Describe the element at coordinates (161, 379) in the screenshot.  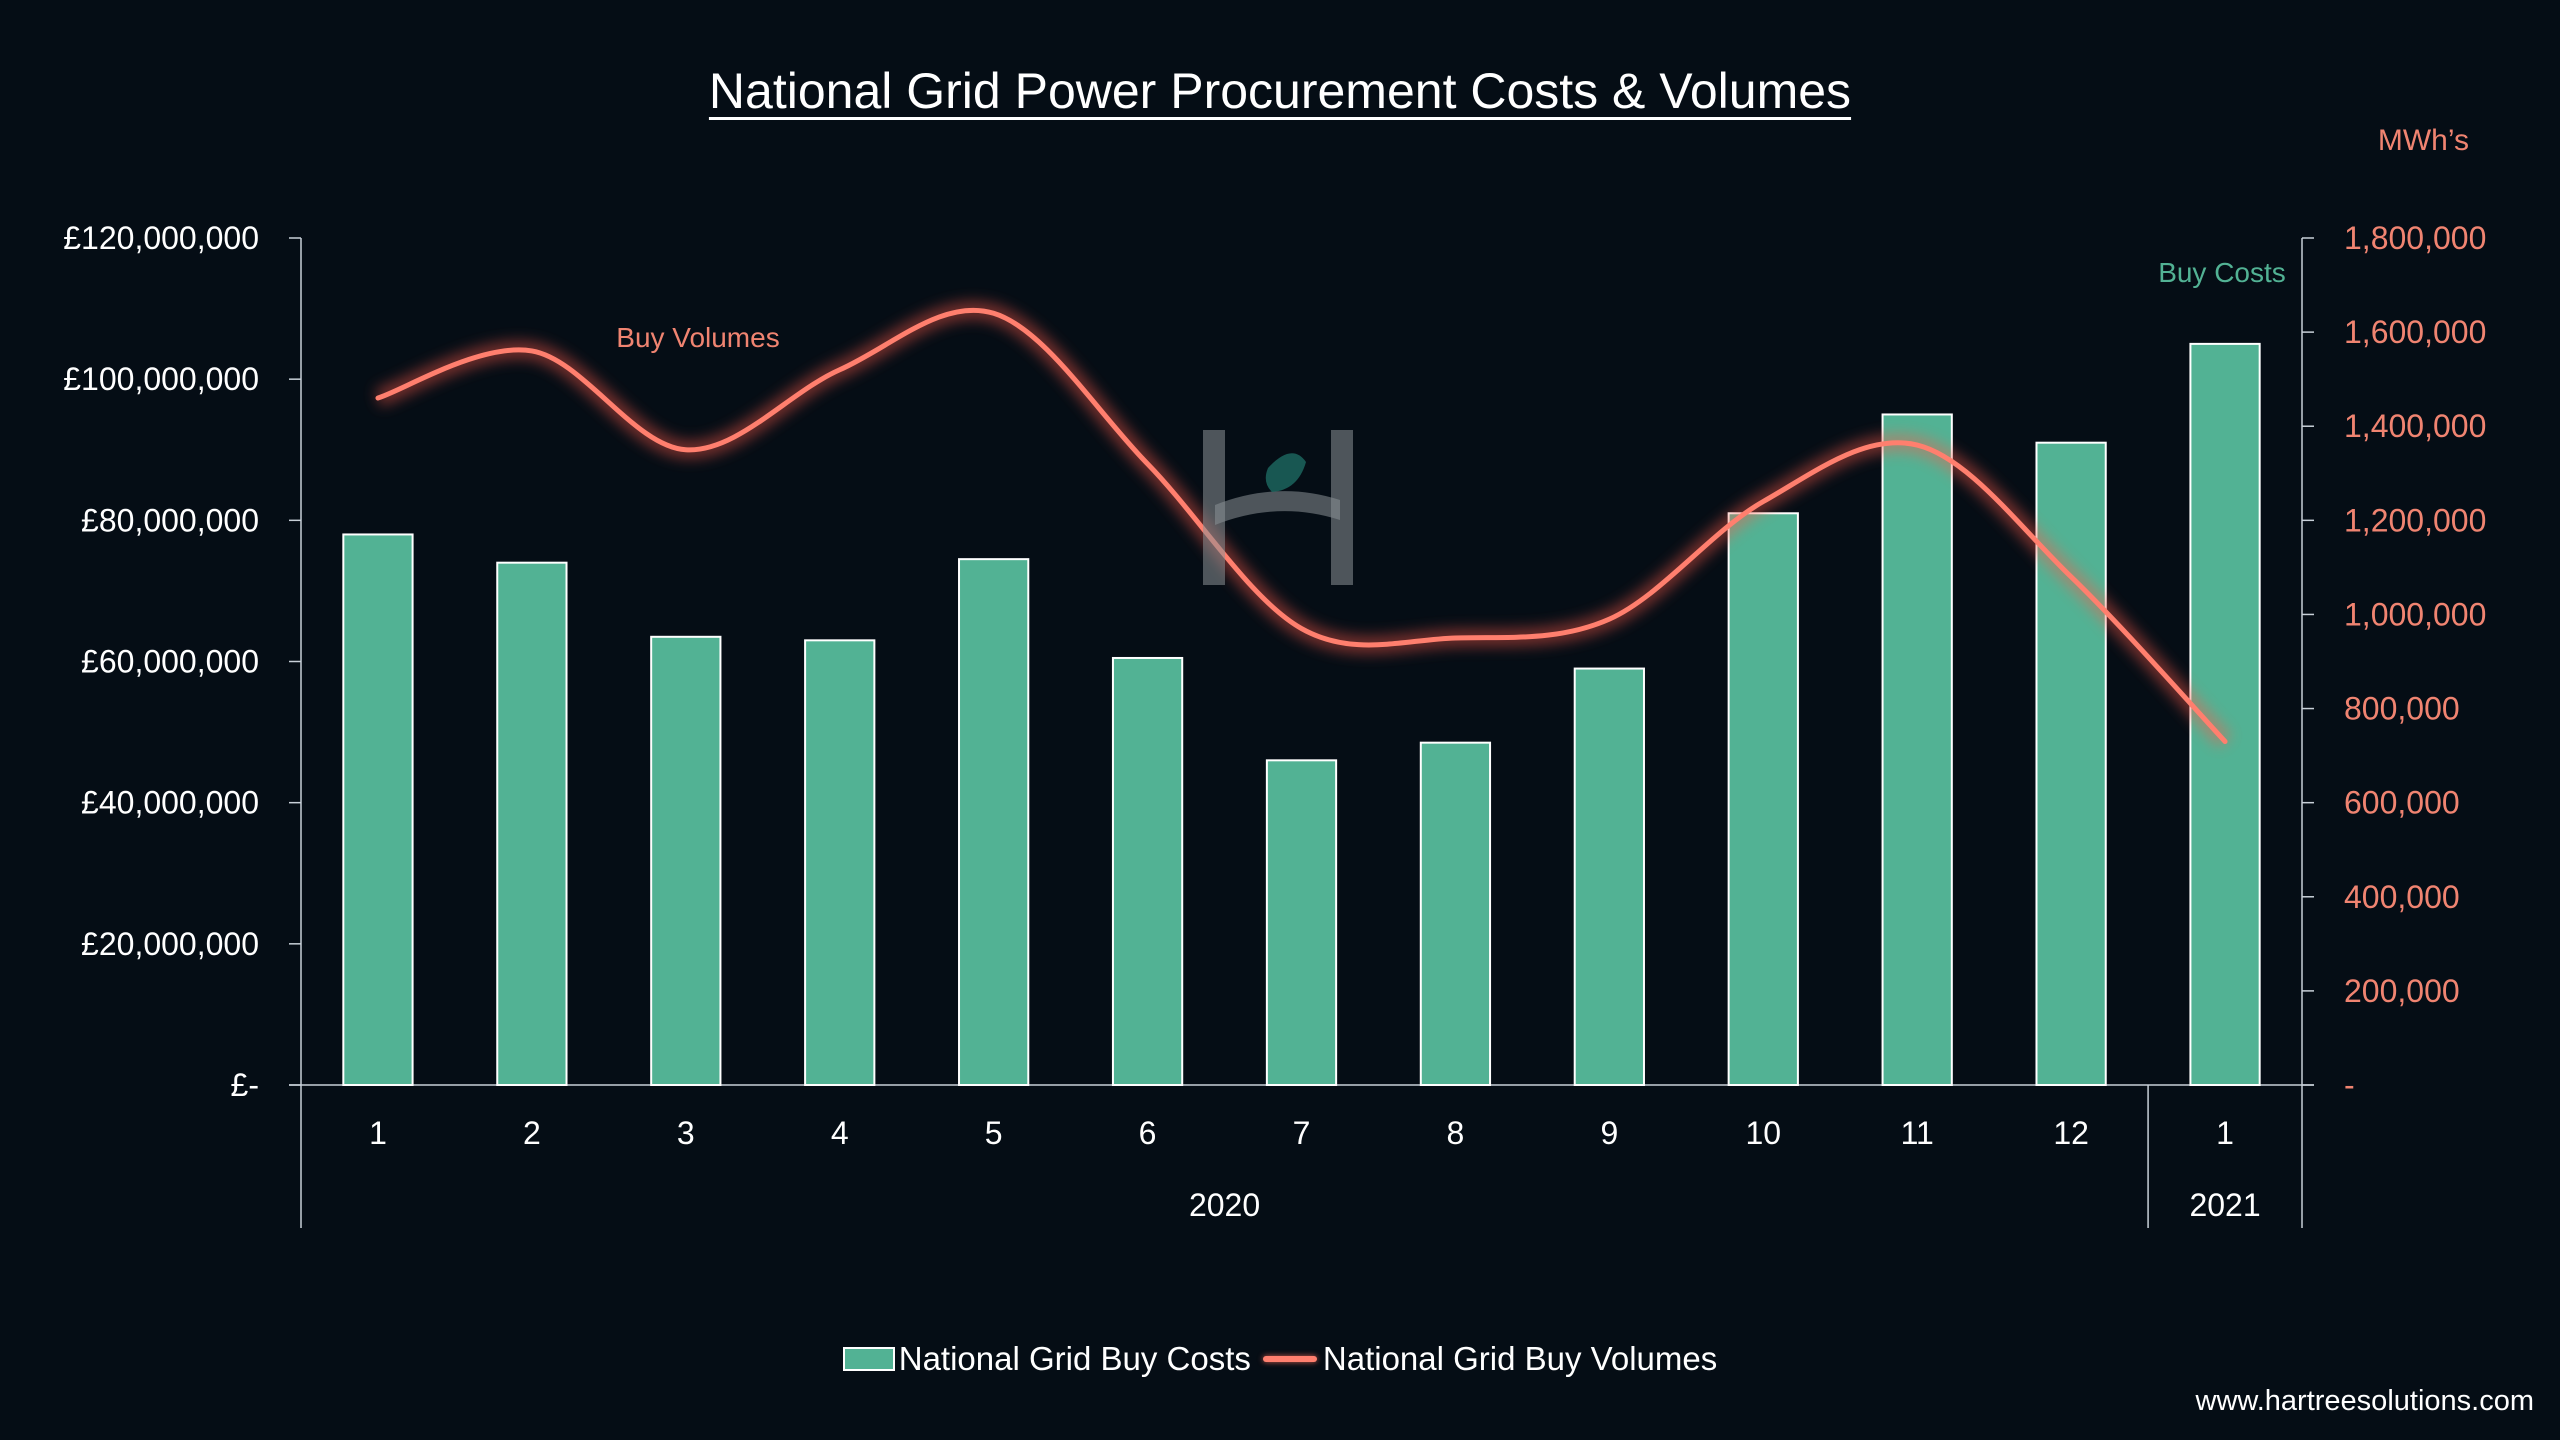
I see `left-axis-tick-label: £100,000,000` at that location.